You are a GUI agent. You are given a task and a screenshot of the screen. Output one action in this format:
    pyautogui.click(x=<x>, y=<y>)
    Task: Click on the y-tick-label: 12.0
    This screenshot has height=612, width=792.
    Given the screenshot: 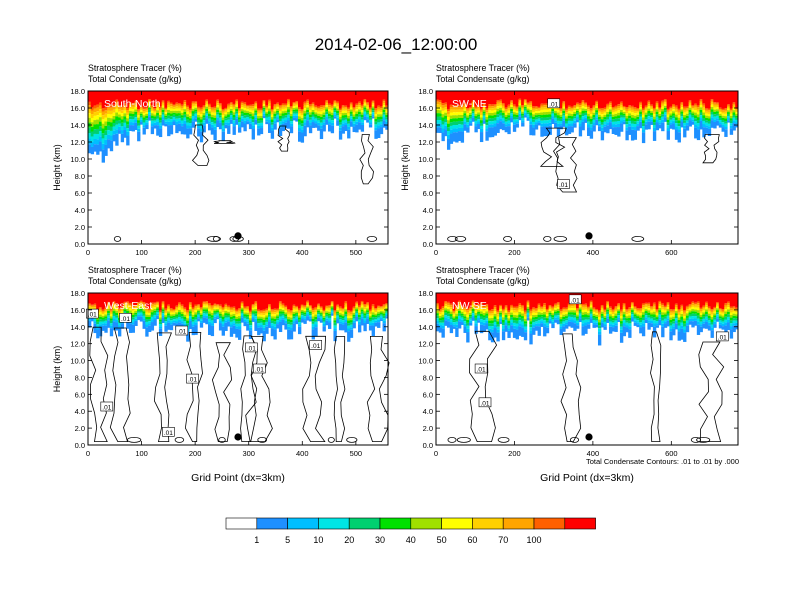 What is the action you would take?
    pyautogui.click(x=425, y=344)
    